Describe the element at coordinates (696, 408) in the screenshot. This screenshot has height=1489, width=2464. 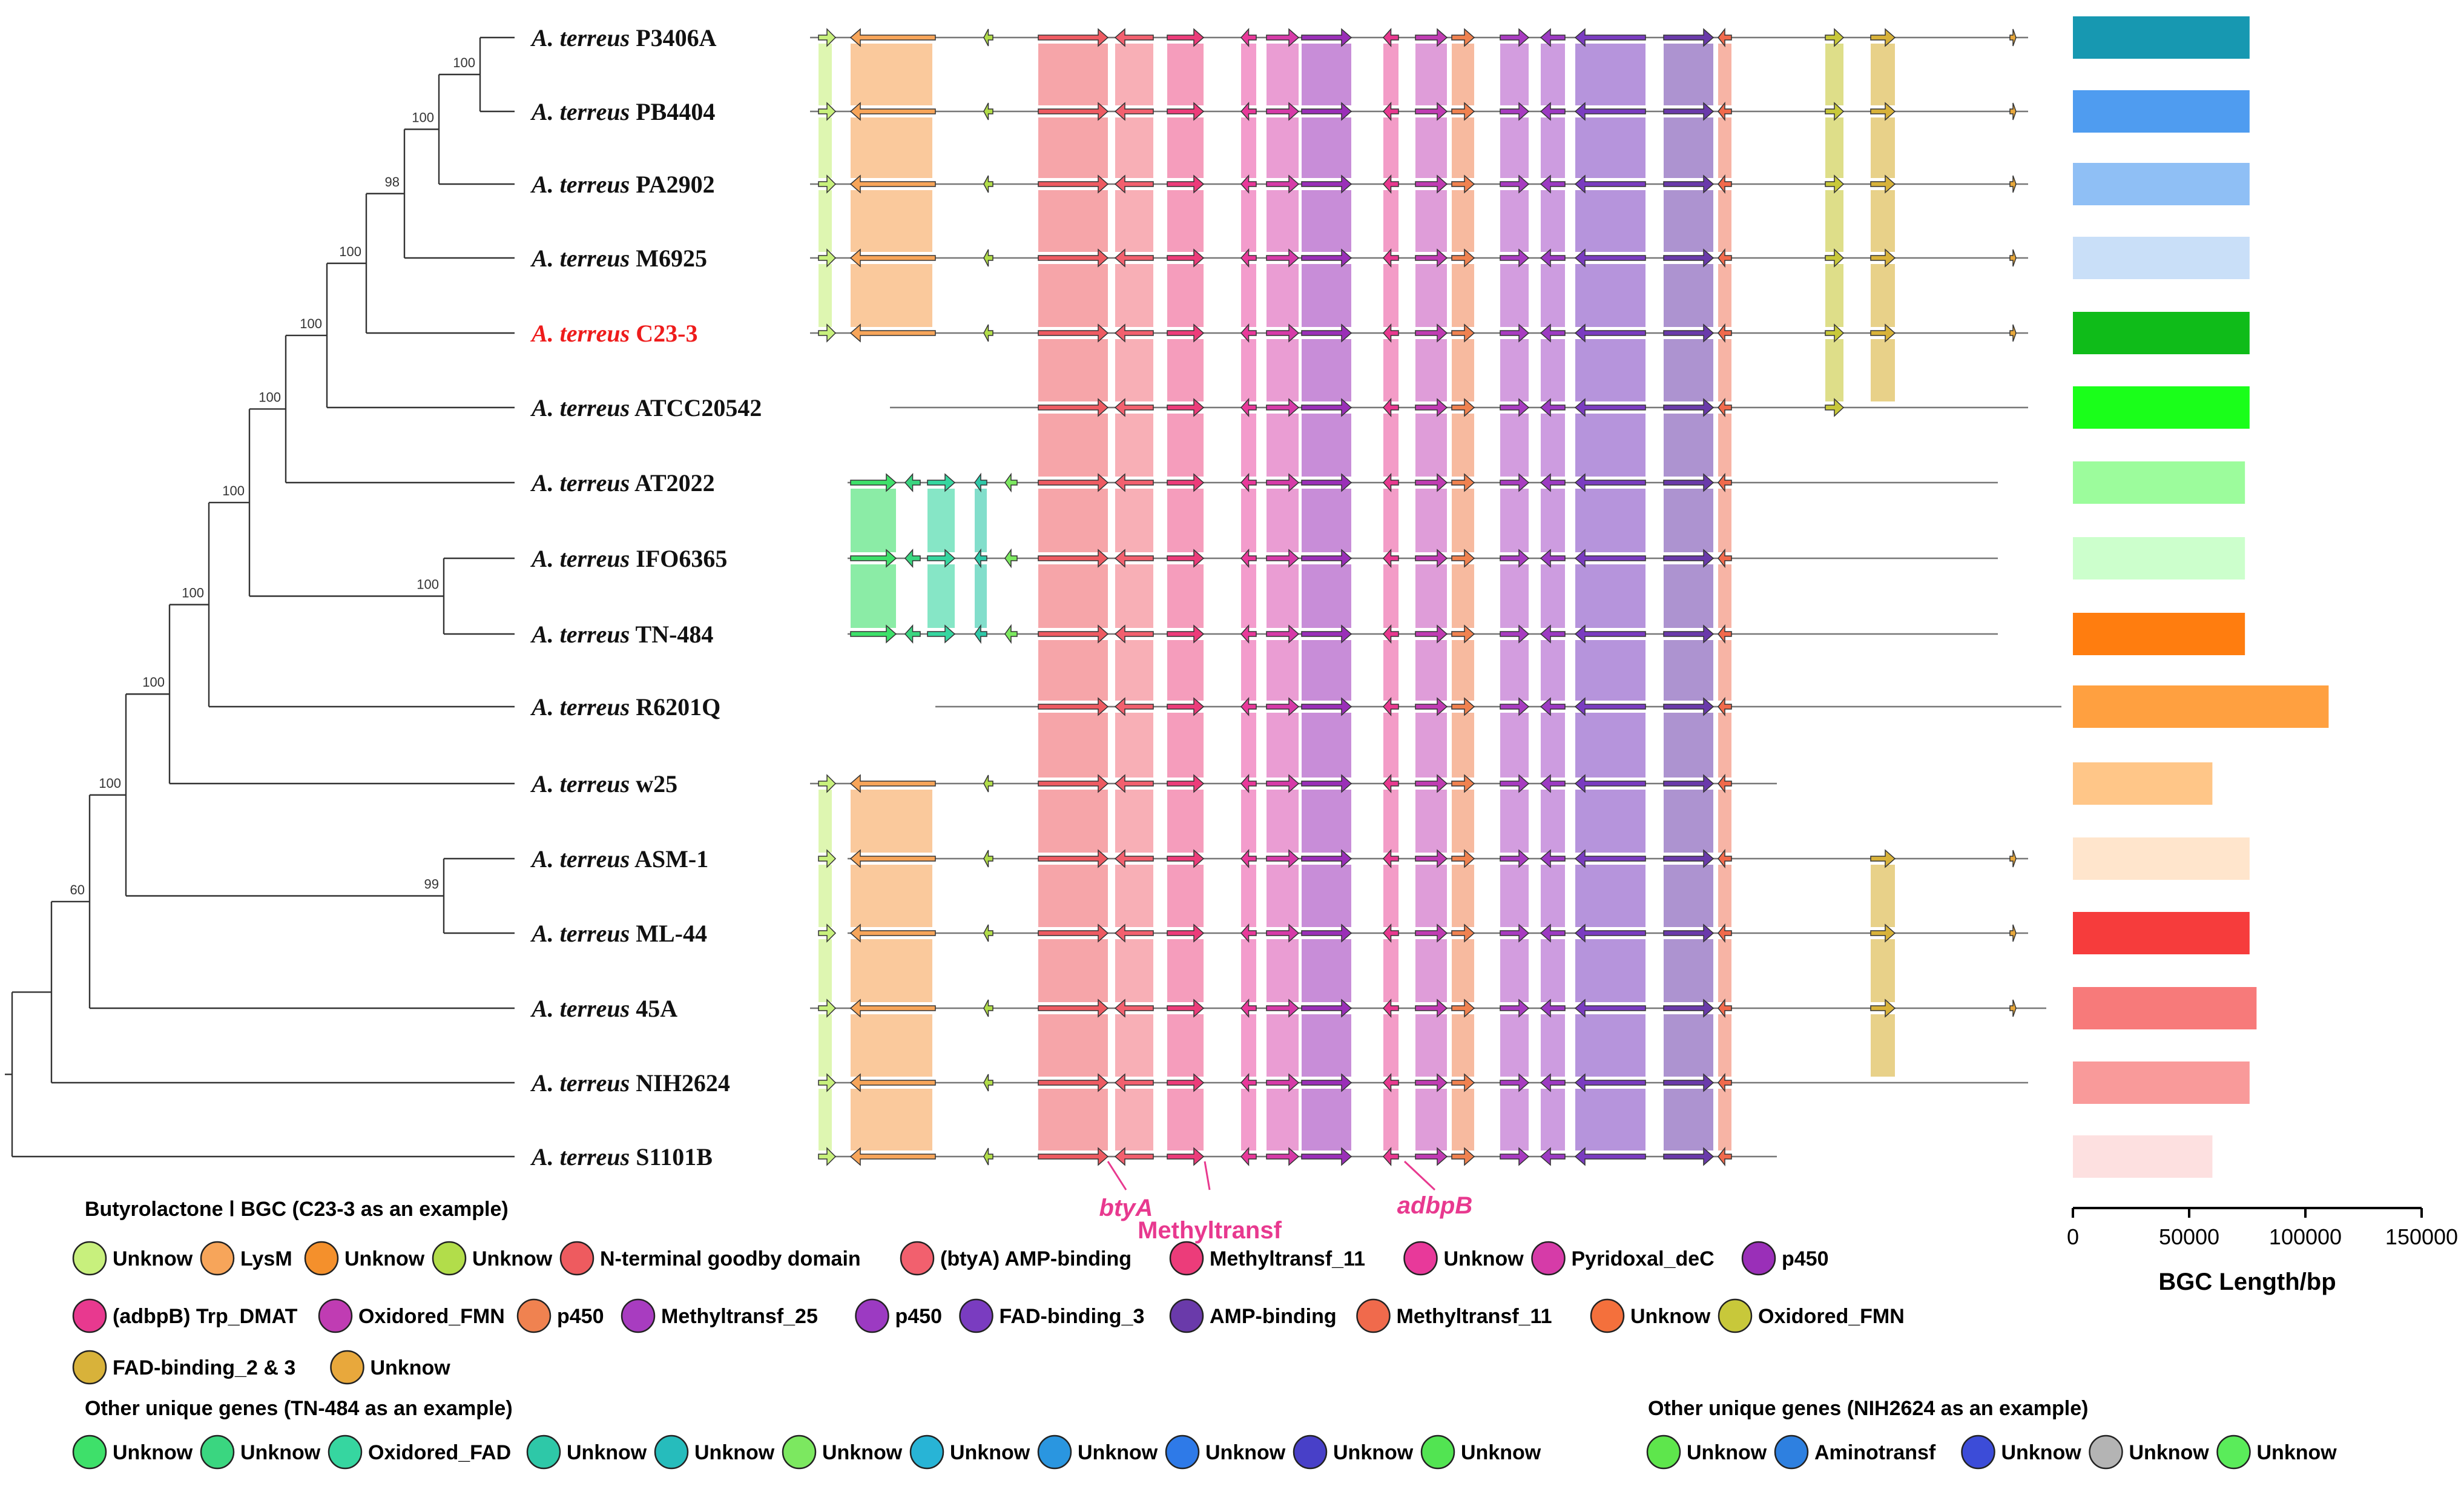
I see `strain-id: ATCC20542` at that location.